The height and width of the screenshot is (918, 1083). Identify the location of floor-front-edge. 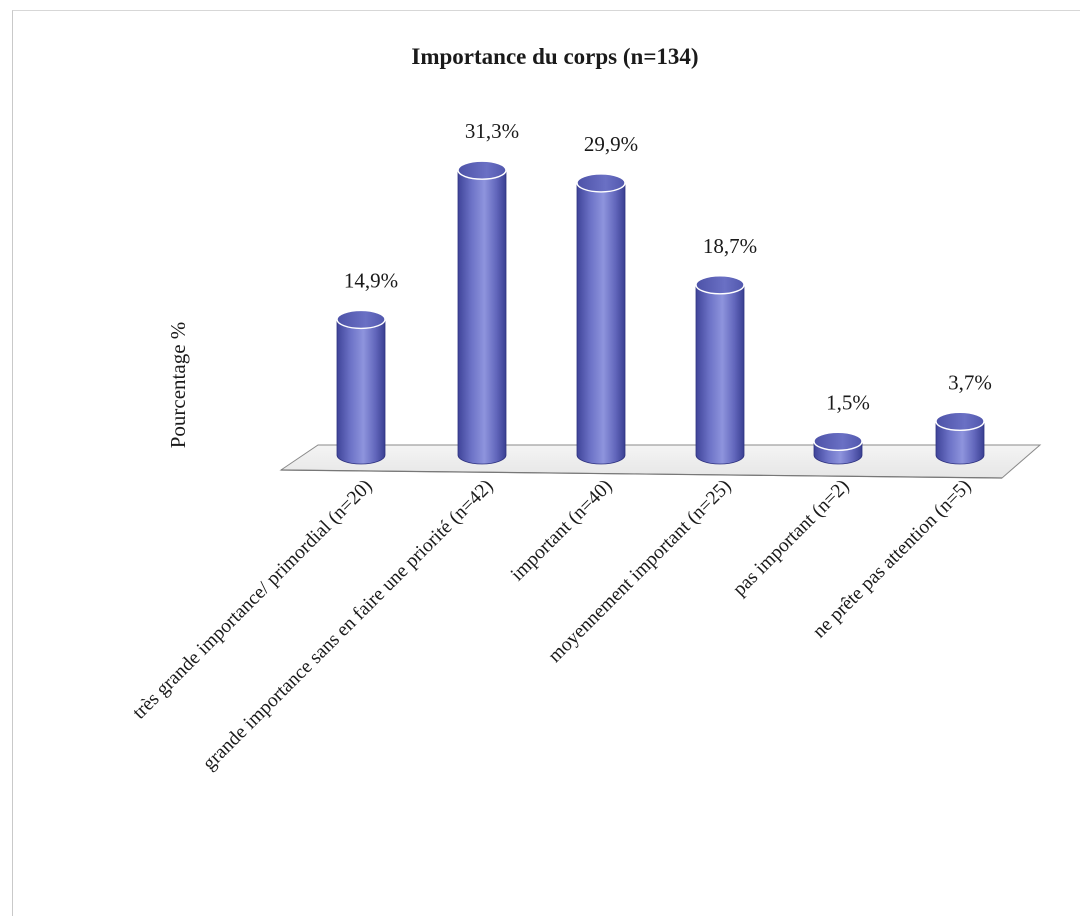
(641, 474).